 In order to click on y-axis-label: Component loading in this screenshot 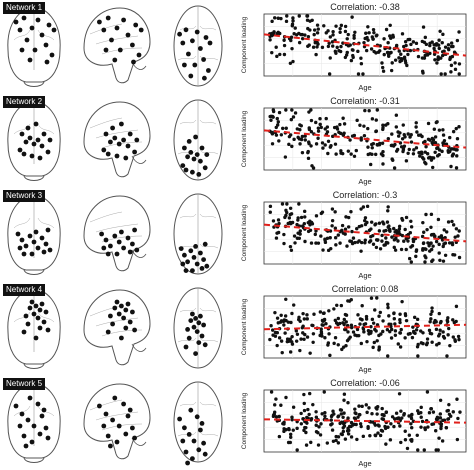, I will do `click(244, 44)`.